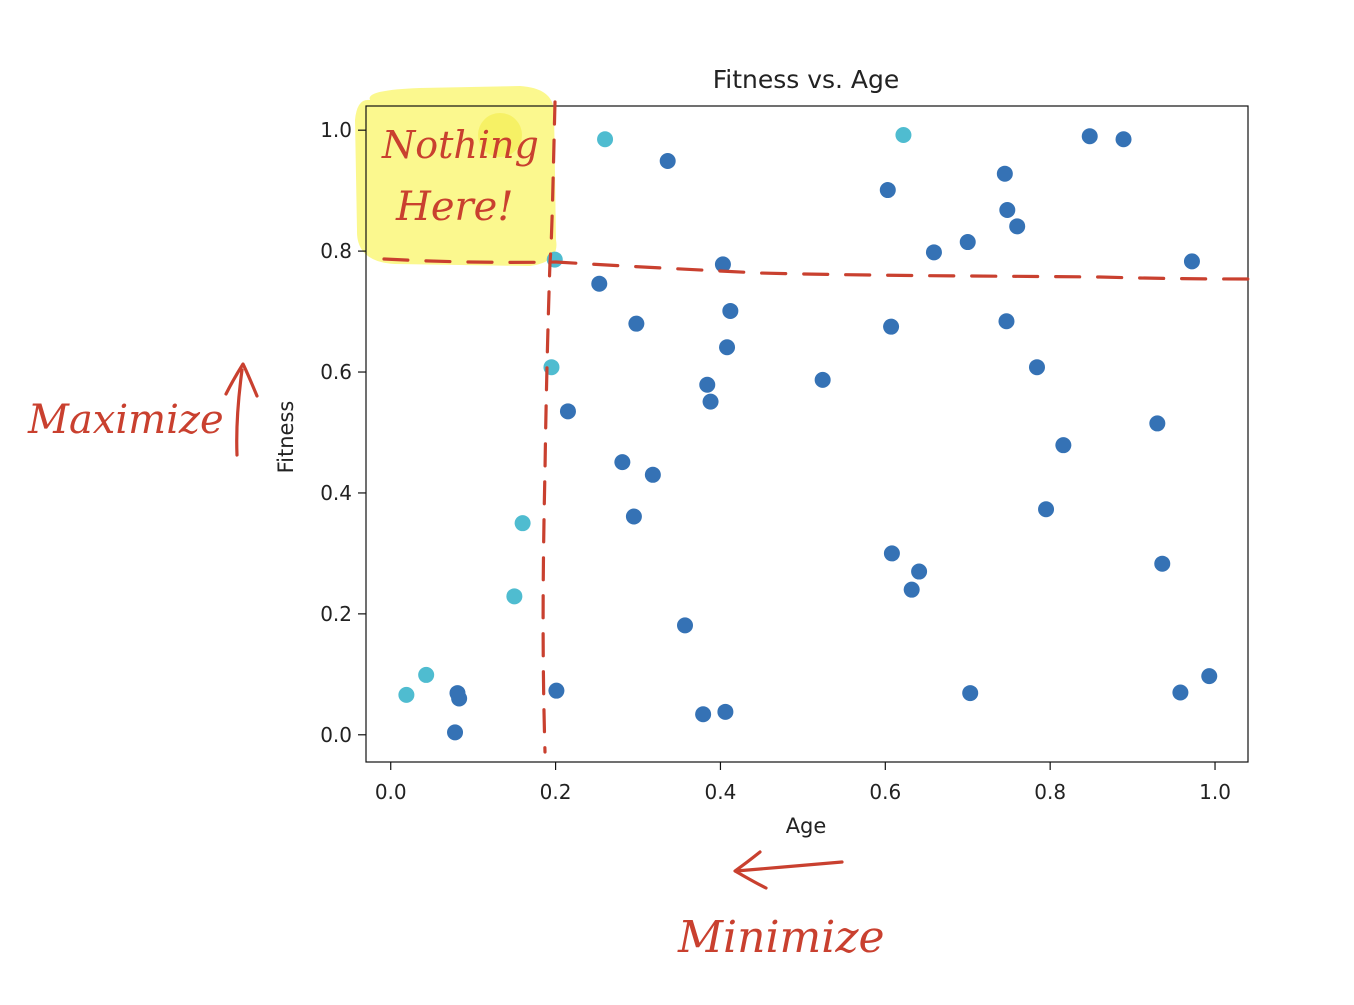 The height and width of the screenshot is (1005, 1354). Describe the element at coordinates (125, 420) in the screenshot. I see `maximize-label: Maximize` at that location.